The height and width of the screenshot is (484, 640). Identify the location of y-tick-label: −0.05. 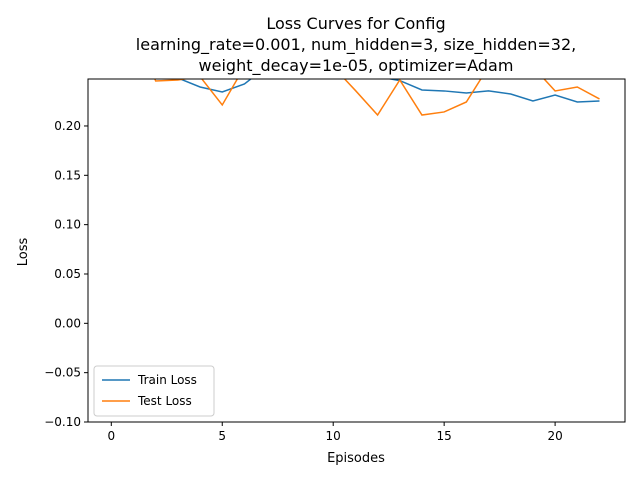
(62, 373).